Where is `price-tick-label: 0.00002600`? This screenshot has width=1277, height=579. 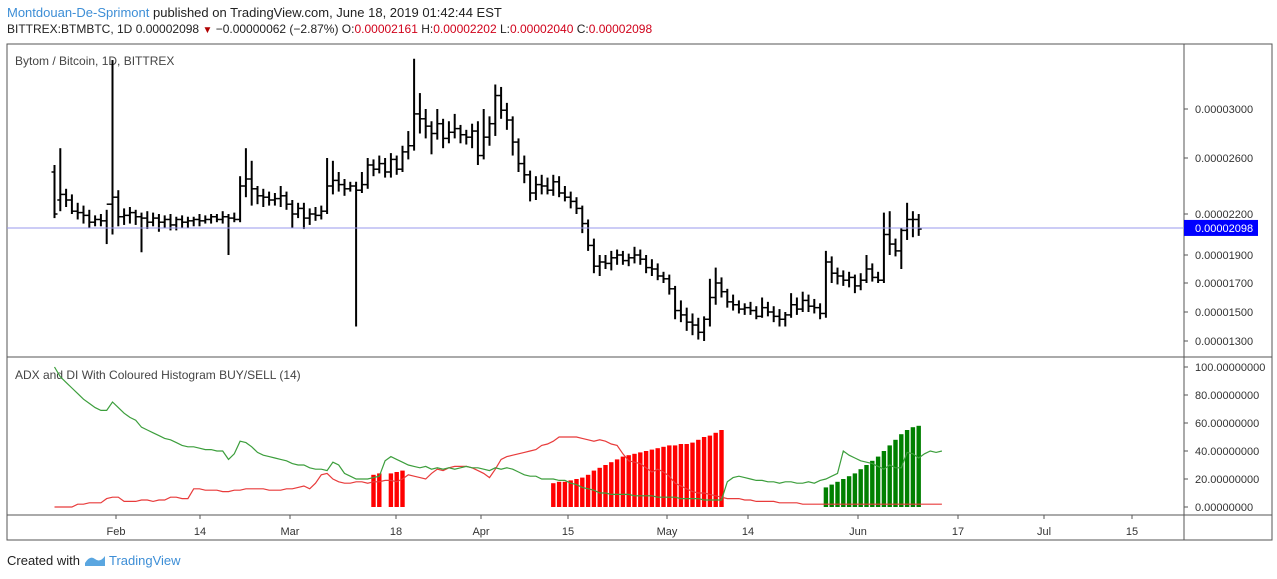
price-tick-label: 0.00002600 is located at coordinates (1224, 159).